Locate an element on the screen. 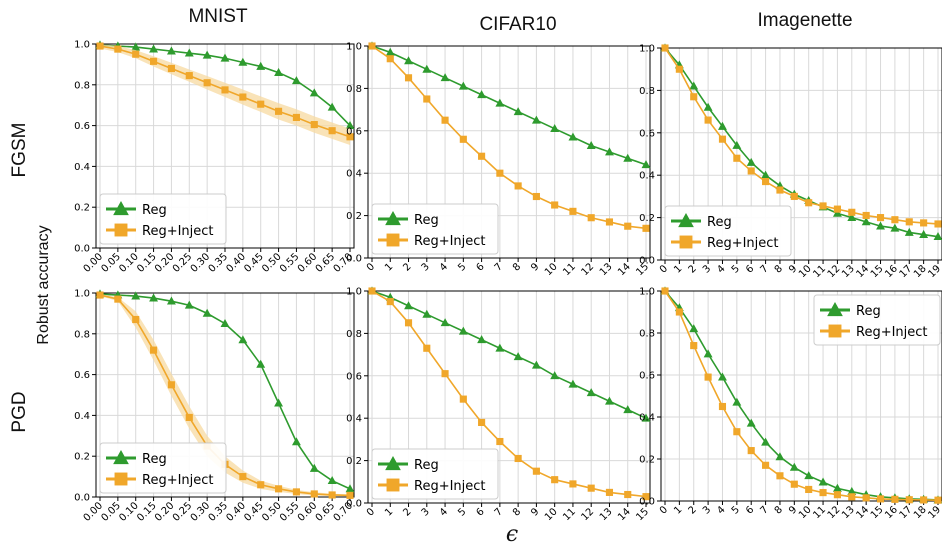  x-tick-label: 0.00 is located at coordinates (94, 512).